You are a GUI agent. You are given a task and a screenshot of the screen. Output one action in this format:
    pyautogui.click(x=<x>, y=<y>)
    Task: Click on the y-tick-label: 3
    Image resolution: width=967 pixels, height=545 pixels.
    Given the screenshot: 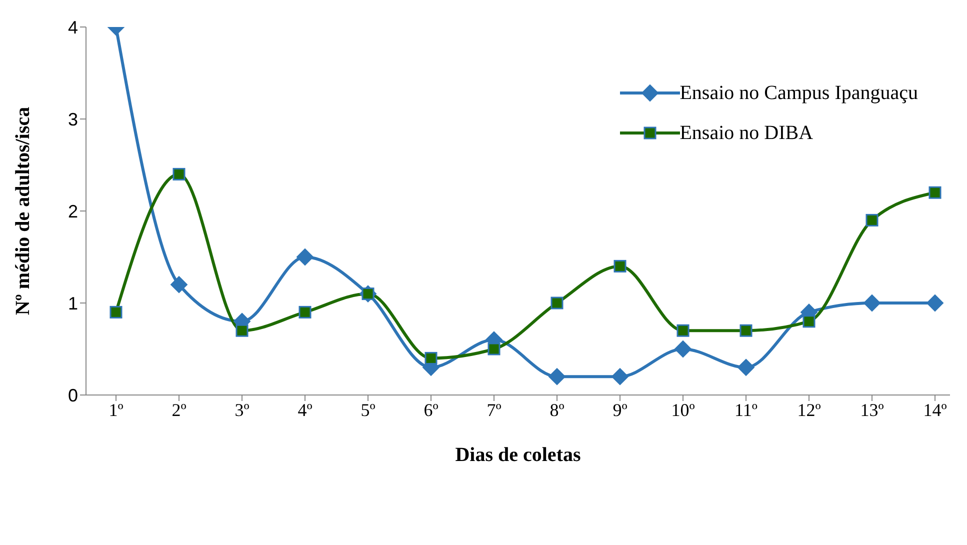 What is the action you would take?
    pyautogui.click(x=73, y=119)
    